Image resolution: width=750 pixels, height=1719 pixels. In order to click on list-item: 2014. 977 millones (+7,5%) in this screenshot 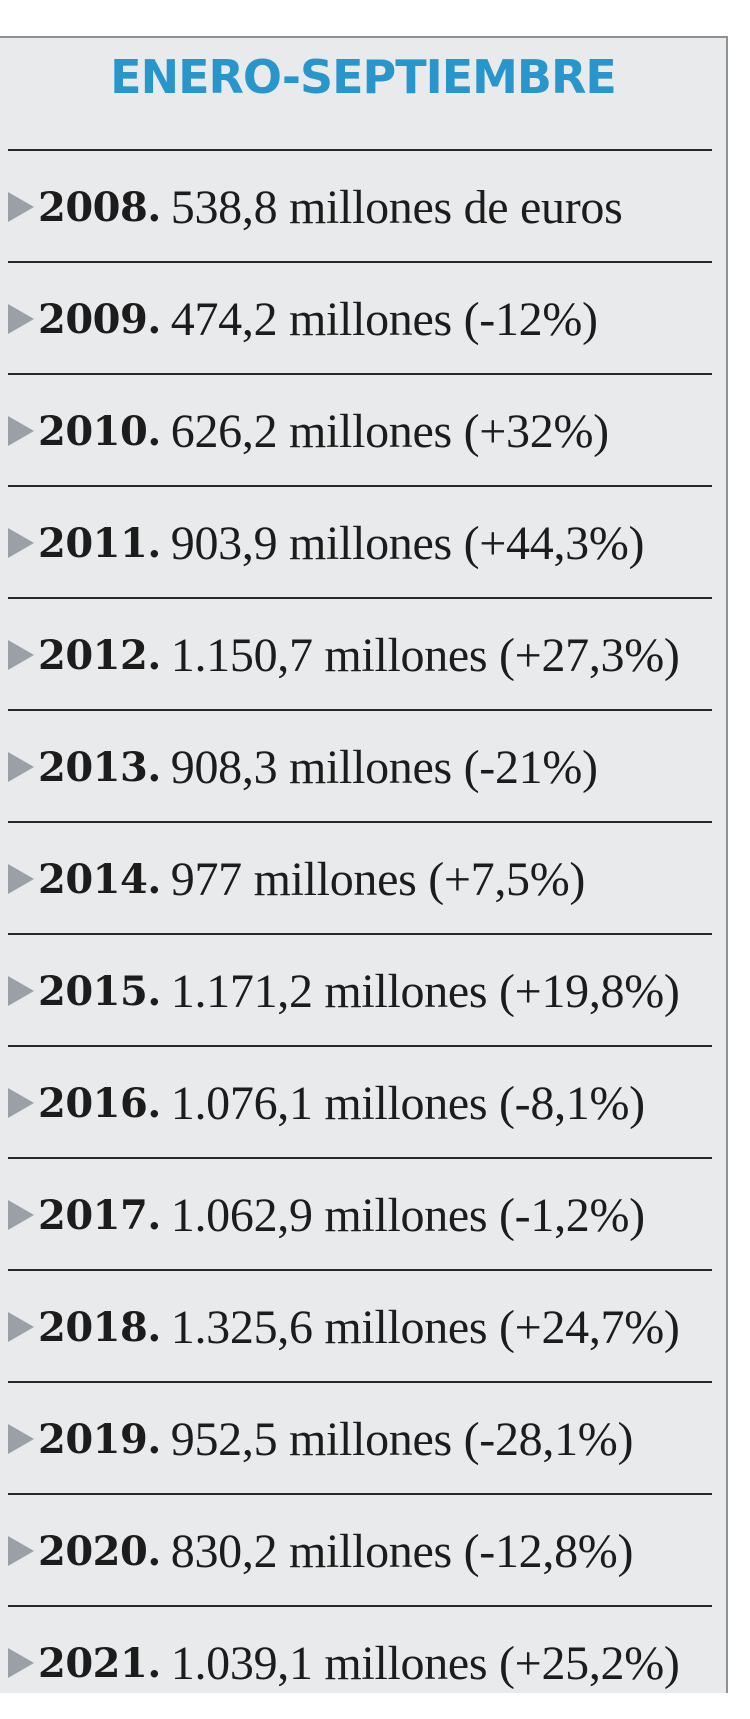, I will do `click(366, 879)`.